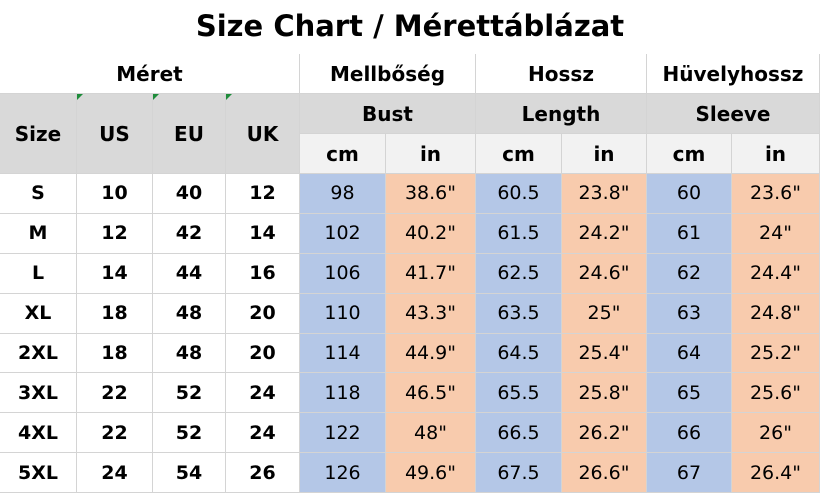 The image size is (820, 493). I want to click on table-cell: 42, so click(189, 233).